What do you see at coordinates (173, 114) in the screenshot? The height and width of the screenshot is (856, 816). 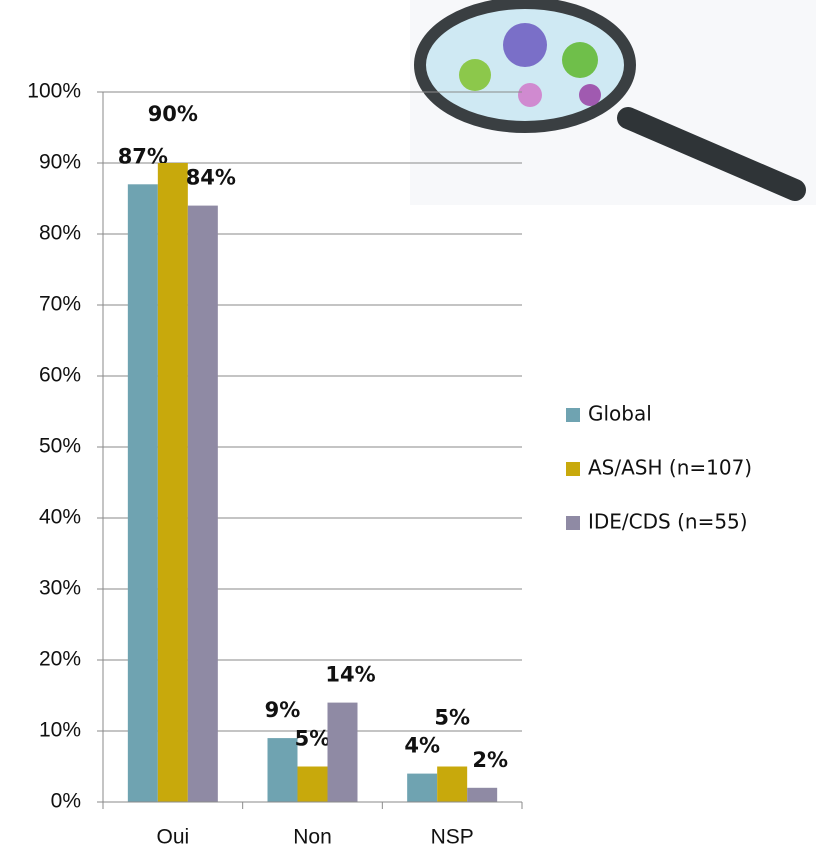 I see `value-label: 90%` at bounding box center [173, 114].